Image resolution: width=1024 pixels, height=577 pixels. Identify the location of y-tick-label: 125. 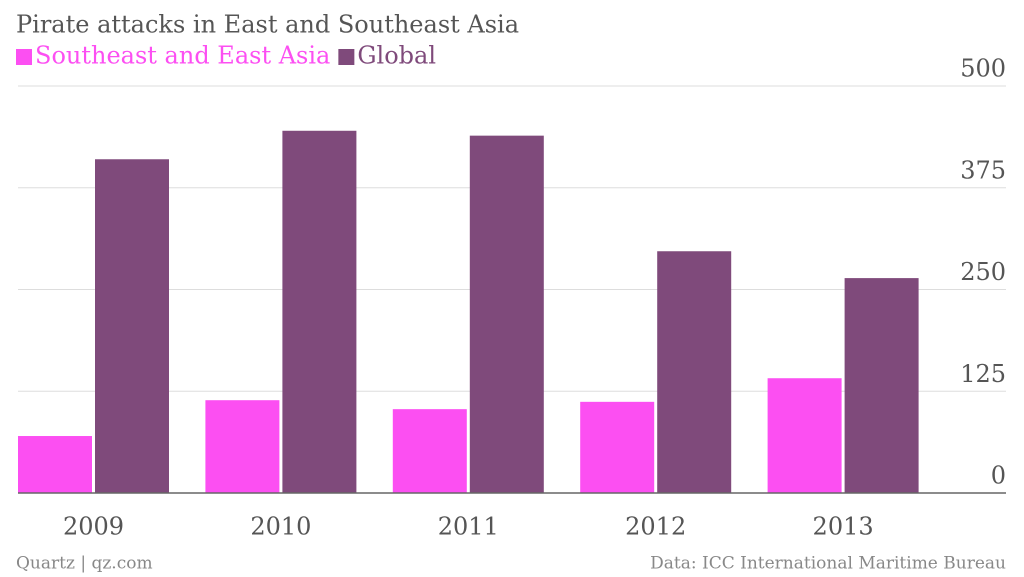
(983, 374).